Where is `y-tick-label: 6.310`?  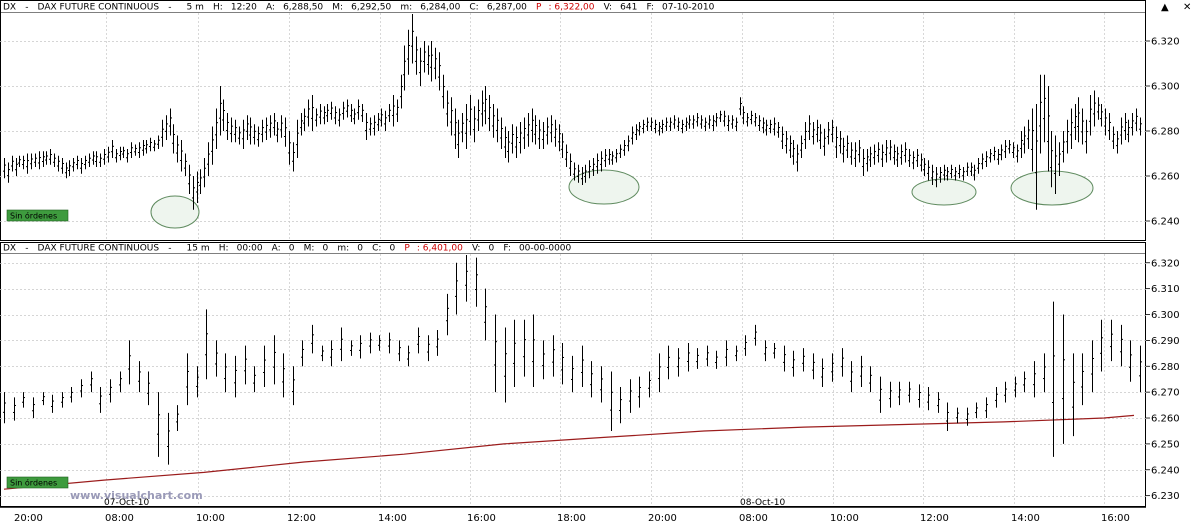 y-tick-label: 6.310 is located at coordinates (1165, 289).